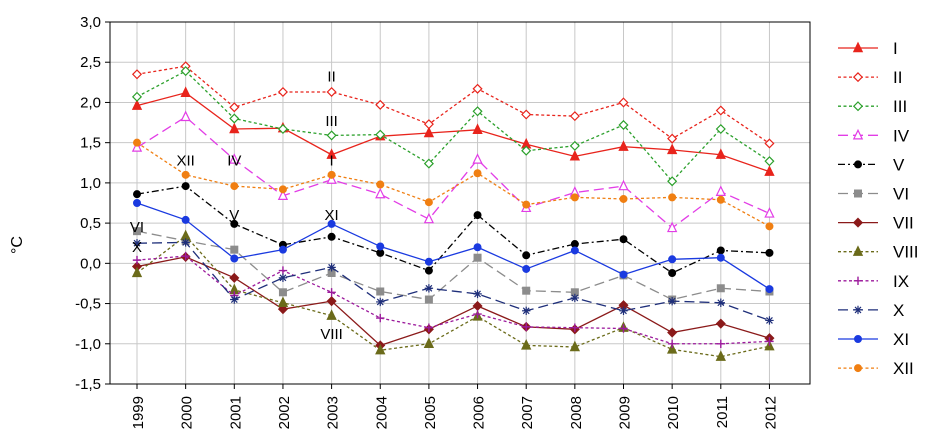 The width and height of the screenshot is (925, 436). I want to click on legend-label-V: V, so click(899, 164).